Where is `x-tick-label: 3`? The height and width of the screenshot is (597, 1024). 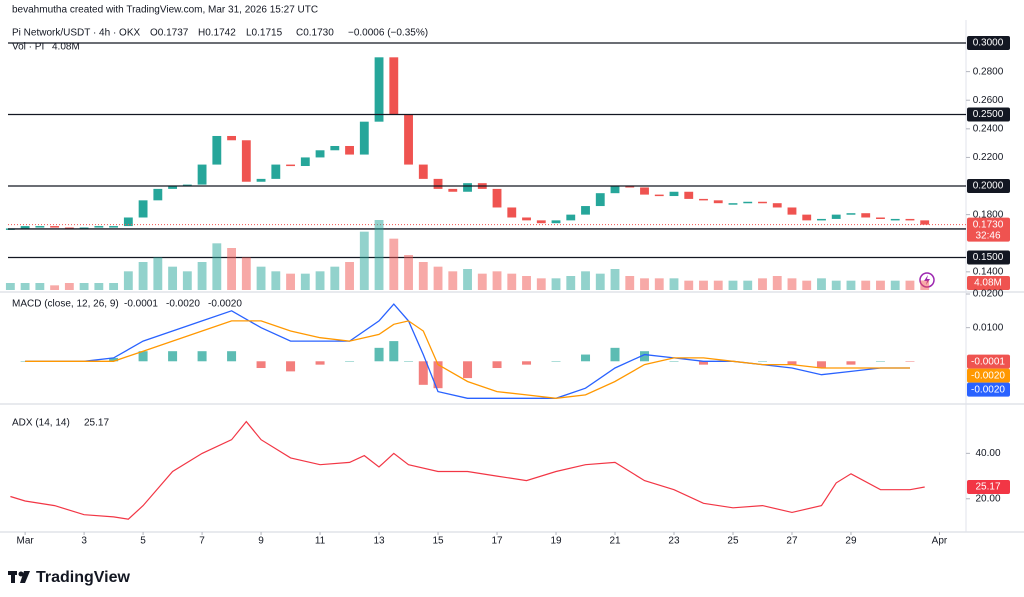
x-tick-label: 3 is located at coordinates (84, 541).